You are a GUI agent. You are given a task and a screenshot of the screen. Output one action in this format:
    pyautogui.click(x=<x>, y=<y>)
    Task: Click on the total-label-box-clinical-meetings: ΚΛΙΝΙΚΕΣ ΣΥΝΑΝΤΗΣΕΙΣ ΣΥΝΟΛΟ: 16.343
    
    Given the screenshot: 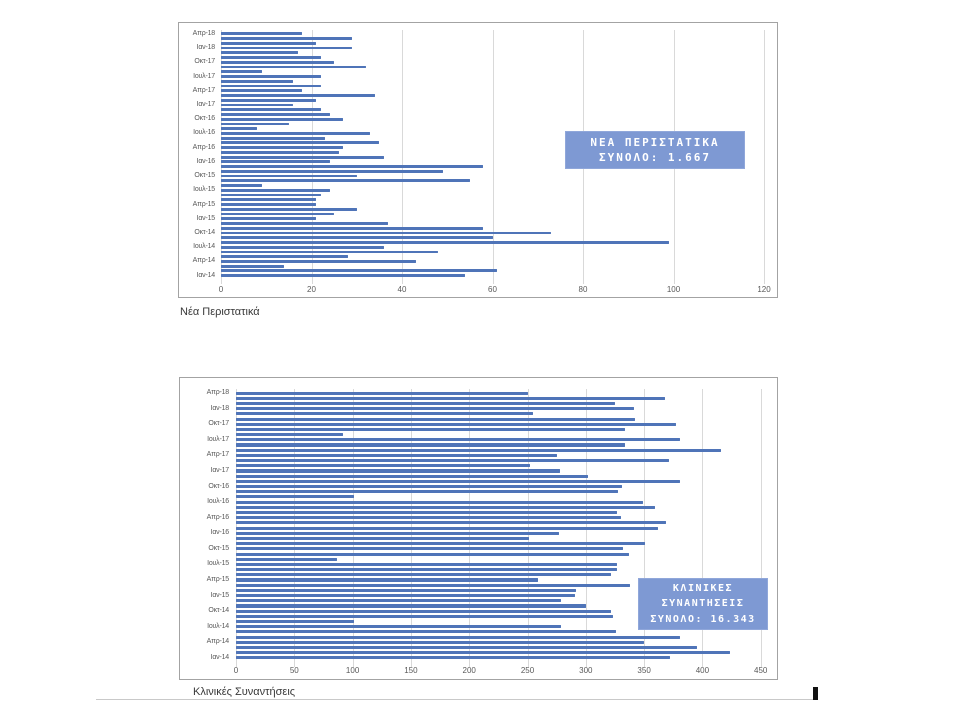 What is the action you would take?
    pyautogui.click(x=703, y=604)
    